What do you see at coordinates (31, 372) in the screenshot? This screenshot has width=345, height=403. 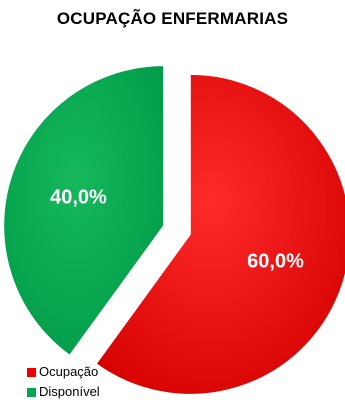 I see `legend-swatch-ocupacao` at bounding box center [31, 372].